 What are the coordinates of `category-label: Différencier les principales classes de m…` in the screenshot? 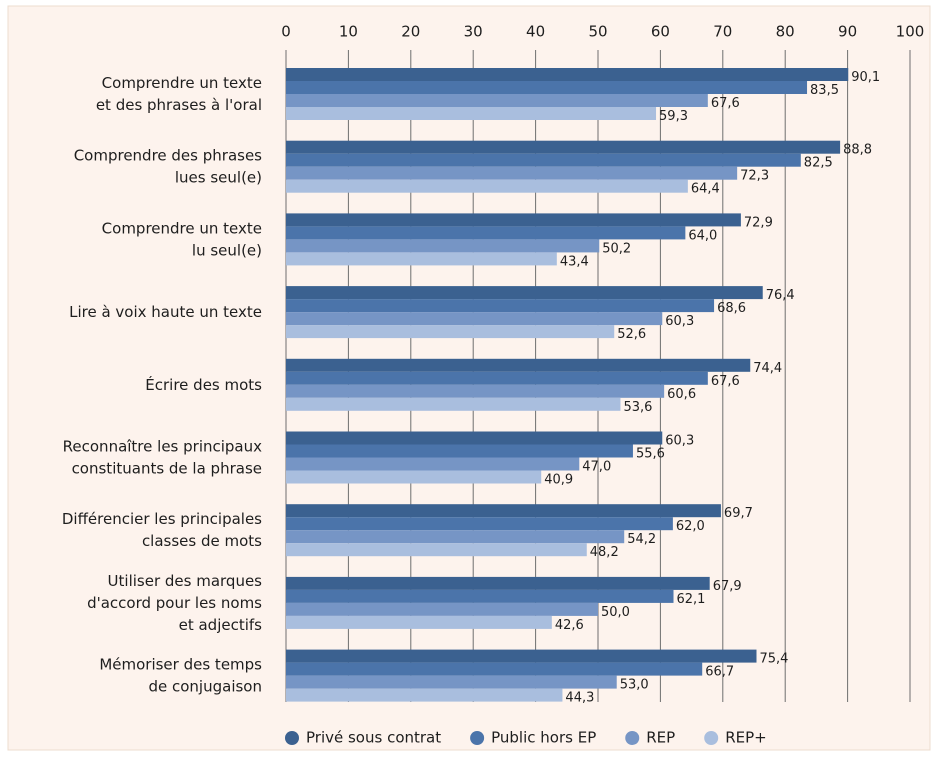 It's located at (162, 530).